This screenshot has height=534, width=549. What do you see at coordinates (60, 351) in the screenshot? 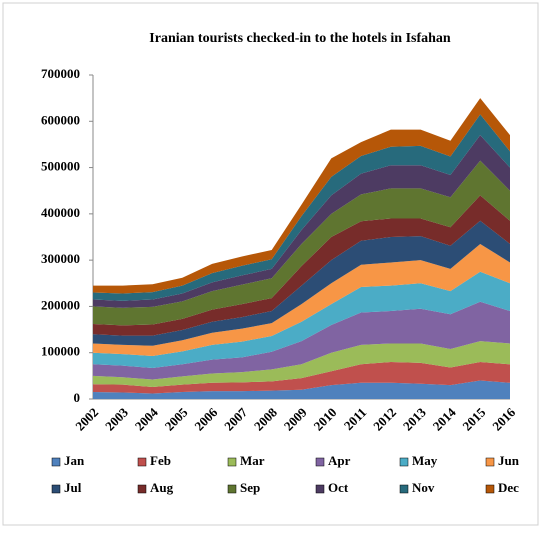
I see `y-tick-label: 100000` at bounding box center [60, 351].